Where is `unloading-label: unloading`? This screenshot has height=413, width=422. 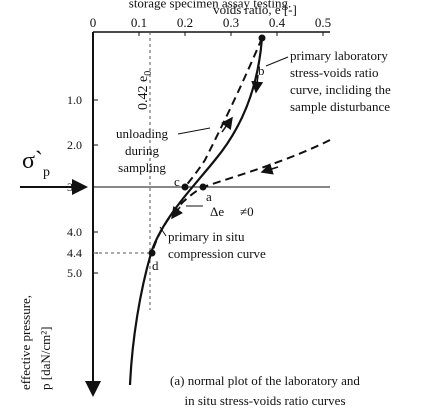
unloading-label: unloading is located at coordinates (142, 133).